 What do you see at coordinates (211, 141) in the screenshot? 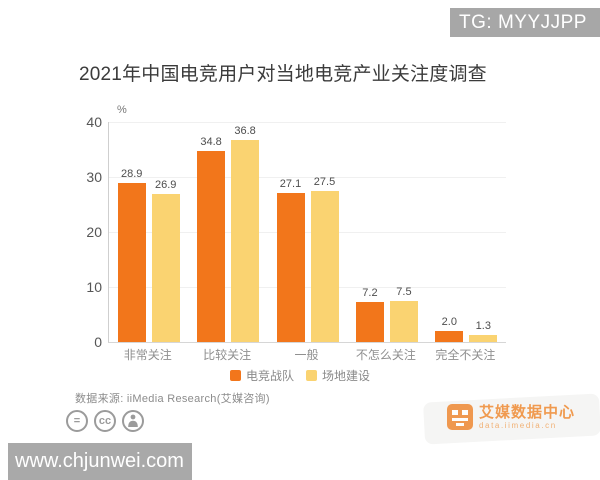
I see `bar-value-label: 34.8` at bounding box center [211, 141].